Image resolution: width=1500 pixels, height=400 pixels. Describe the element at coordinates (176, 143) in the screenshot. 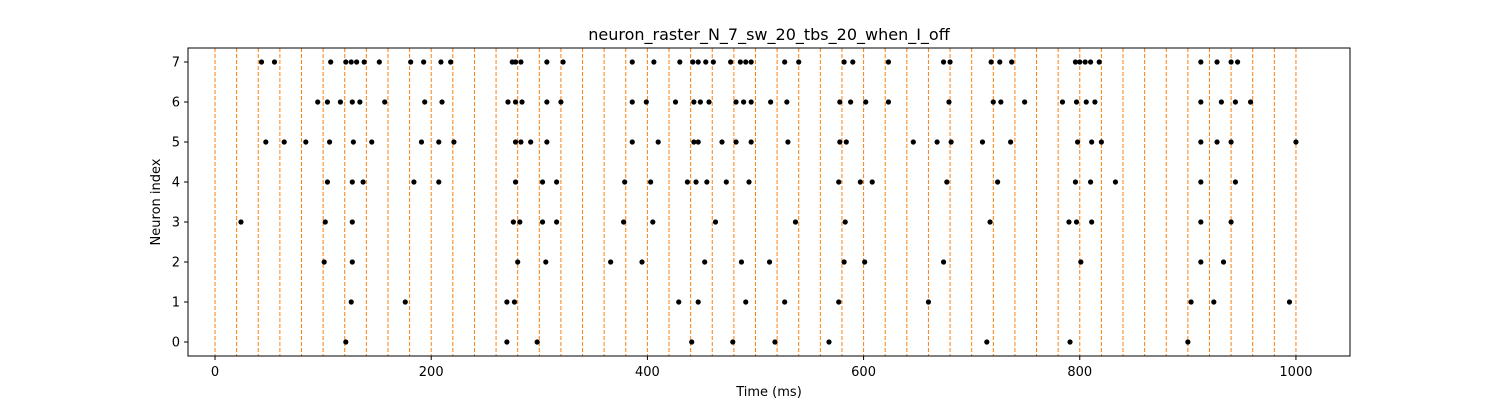

I see `y-tick-label: 5` at that location.